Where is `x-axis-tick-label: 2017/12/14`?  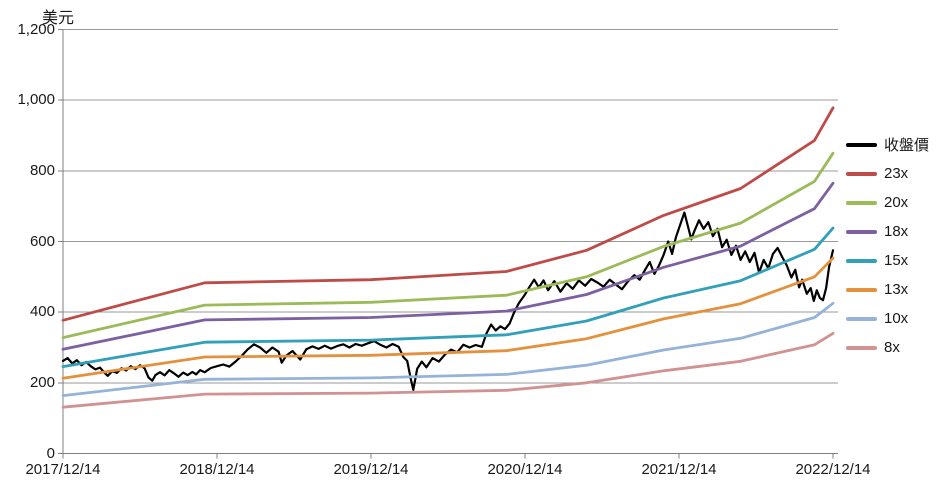
x-axis-tick-label: 2017/12/14 is located at coordinates (63, 469).